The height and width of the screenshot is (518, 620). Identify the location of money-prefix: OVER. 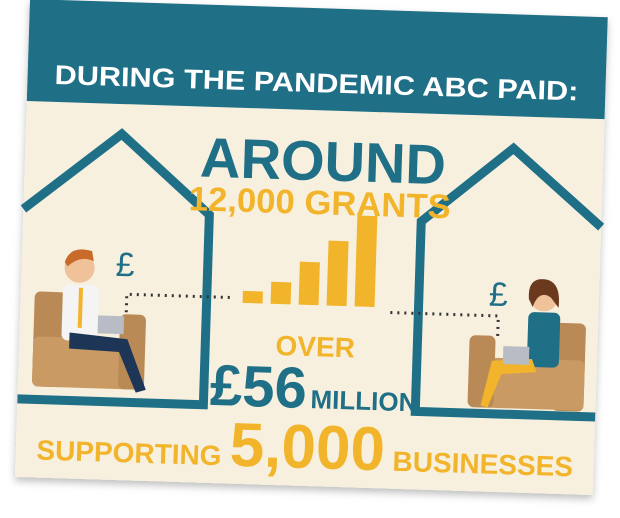
(315, 346).